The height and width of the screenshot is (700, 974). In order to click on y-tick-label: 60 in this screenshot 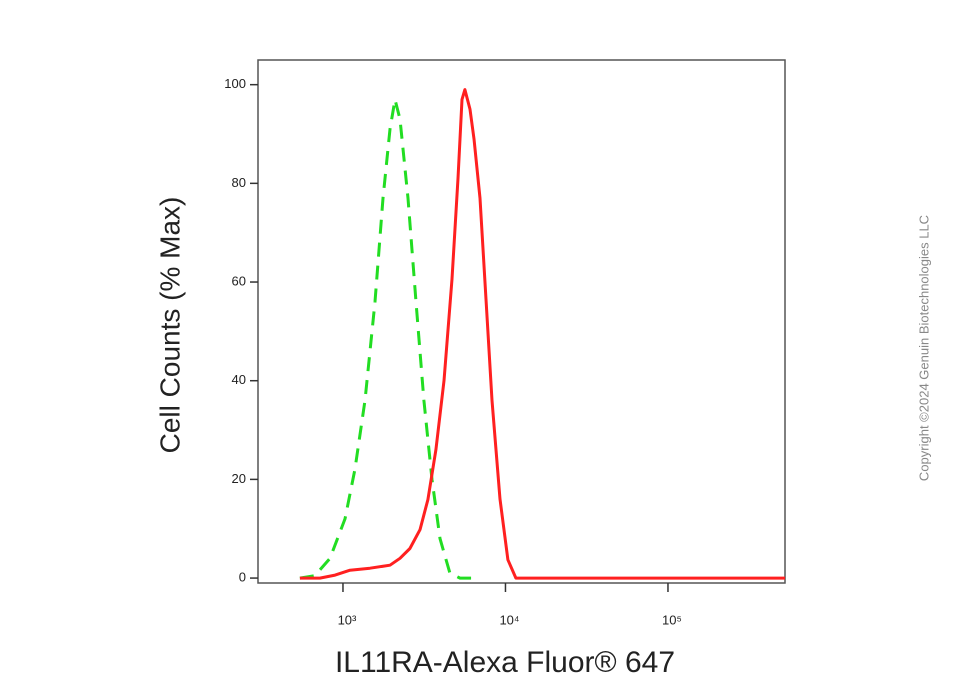, I will do `click(239, 280)`.